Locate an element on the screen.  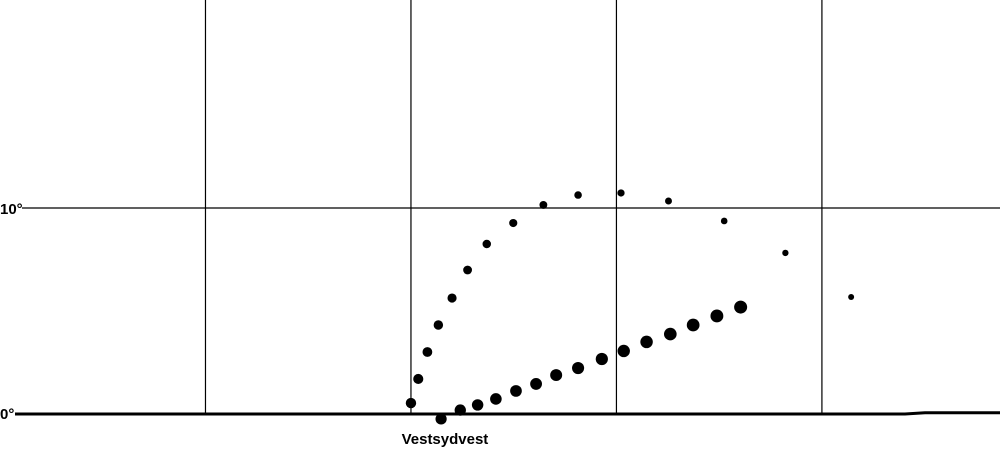
y-tick-label-0: 0° is located at coordinates (7, 414).